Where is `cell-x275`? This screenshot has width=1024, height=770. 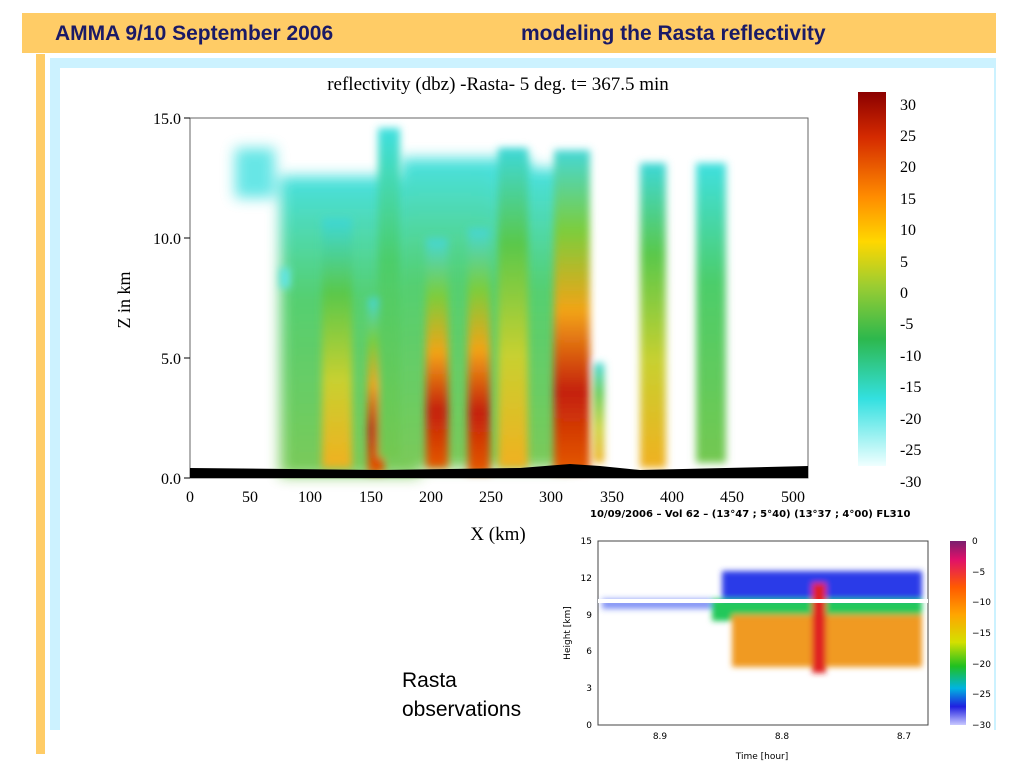 cell-x275 is located at coordinates (513, 308).